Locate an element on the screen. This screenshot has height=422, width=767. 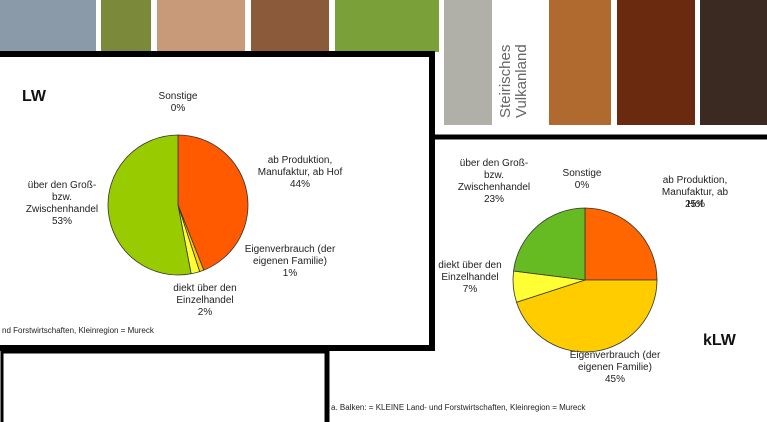
slice-value-label: 1% is located at coordinates (290, 273).